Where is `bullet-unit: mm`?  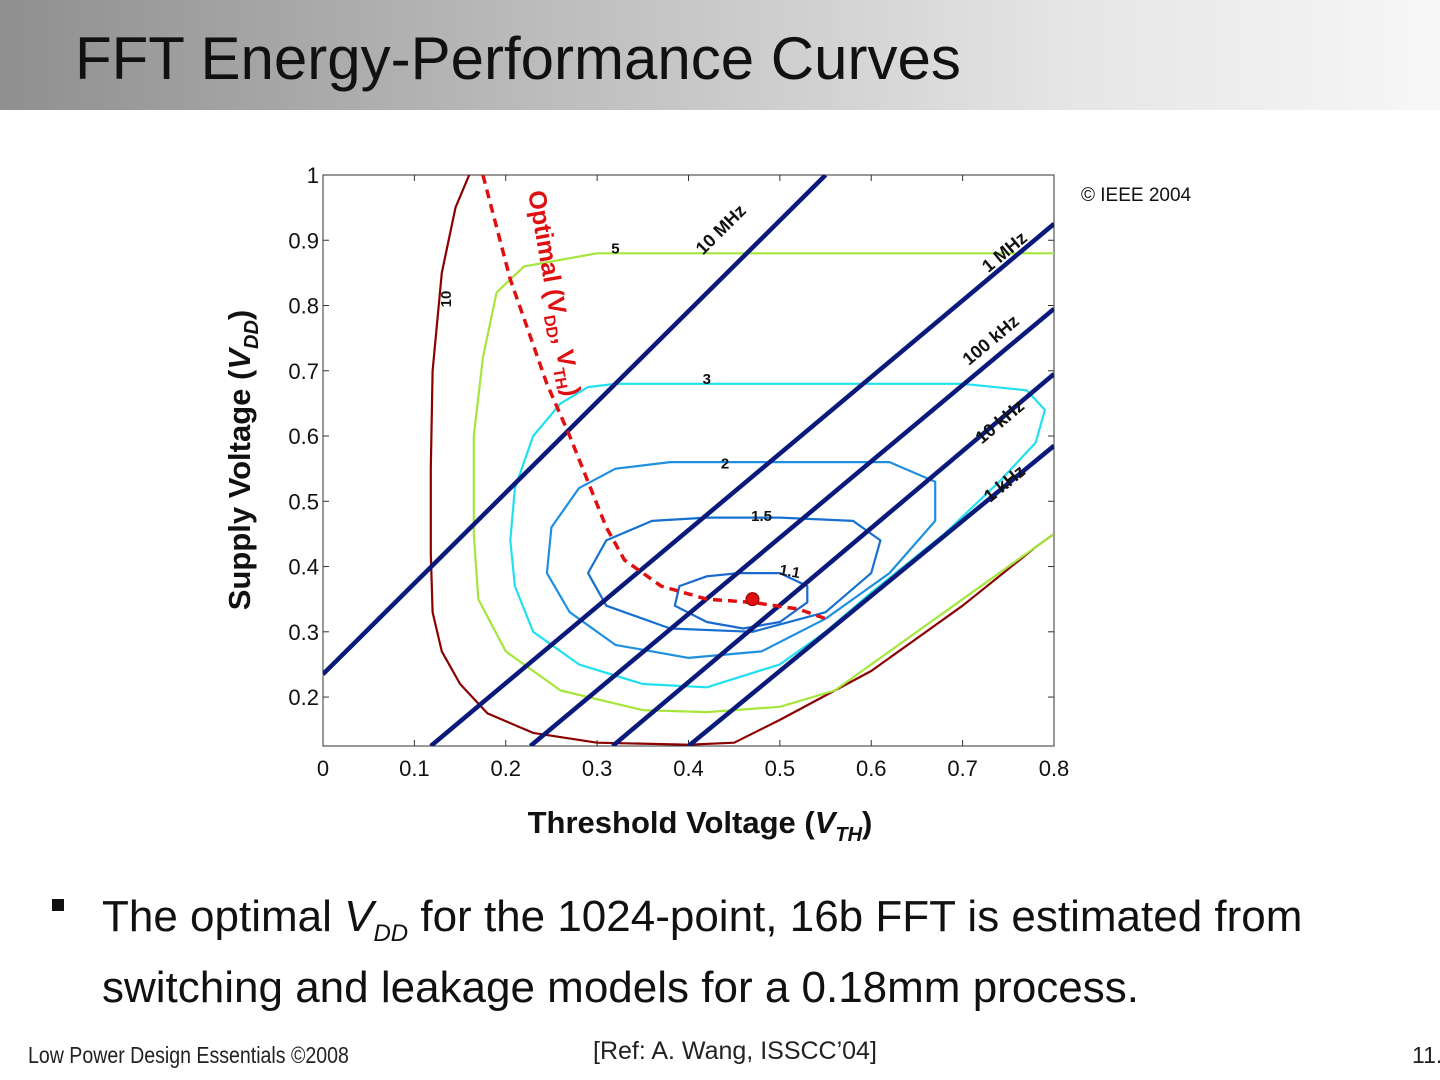 bullet-unit: mm is located at coordinates (924, 987).